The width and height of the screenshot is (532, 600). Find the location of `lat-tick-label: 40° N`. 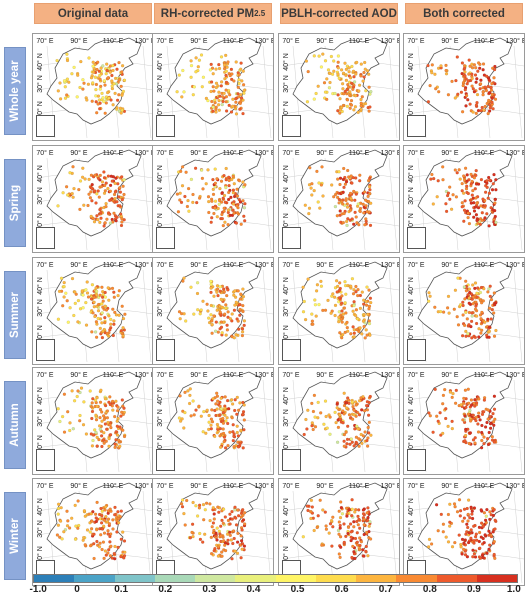

lat-tick-label: 40° N is located at coordinates (411, 286).